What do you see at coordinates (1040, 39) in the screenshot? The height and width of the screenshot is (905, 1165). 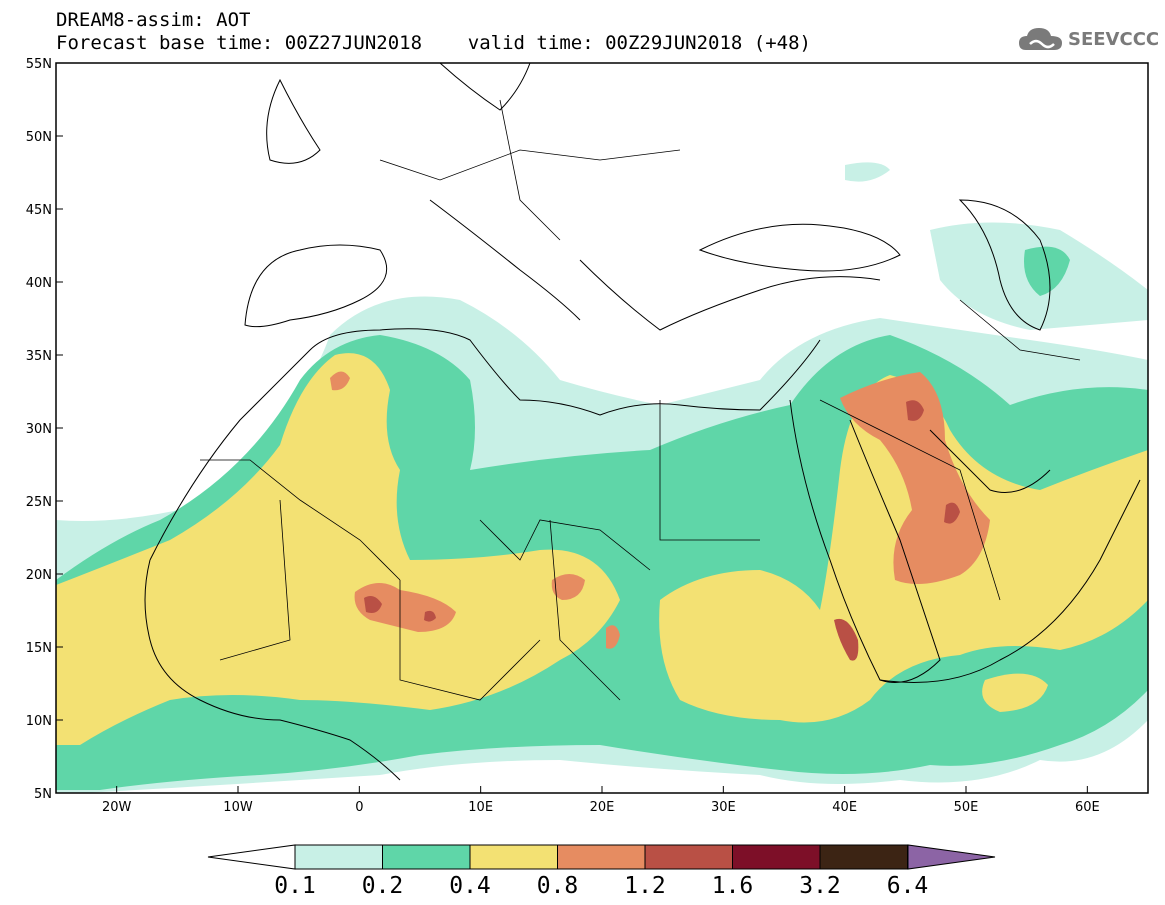 I see `cloud-icon` at bounding box center [1040, 39].